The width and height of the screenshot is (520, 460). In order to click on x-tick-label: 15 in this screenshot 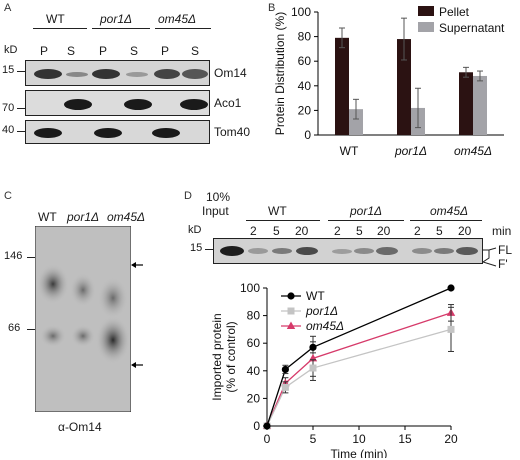, I will do `click(405, 439)`.